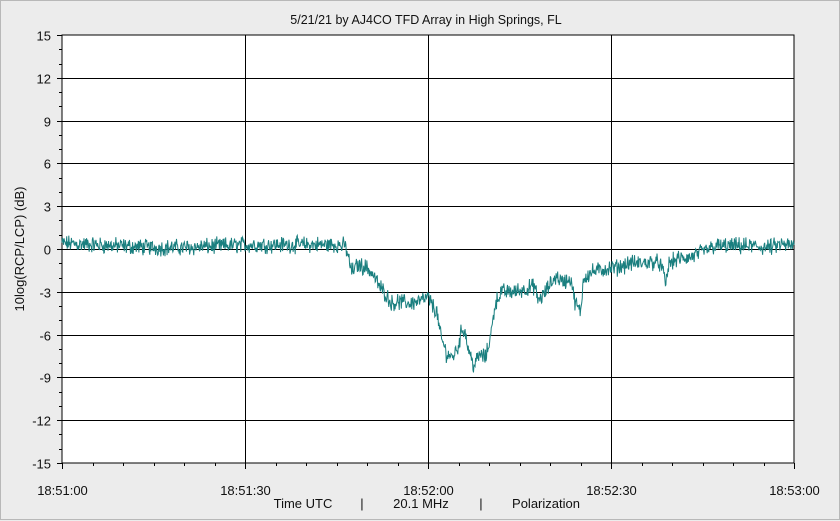 This screenshot has height=521, width=840. I want to click on x-tick-label: 18:53:00, so click(794, 490).